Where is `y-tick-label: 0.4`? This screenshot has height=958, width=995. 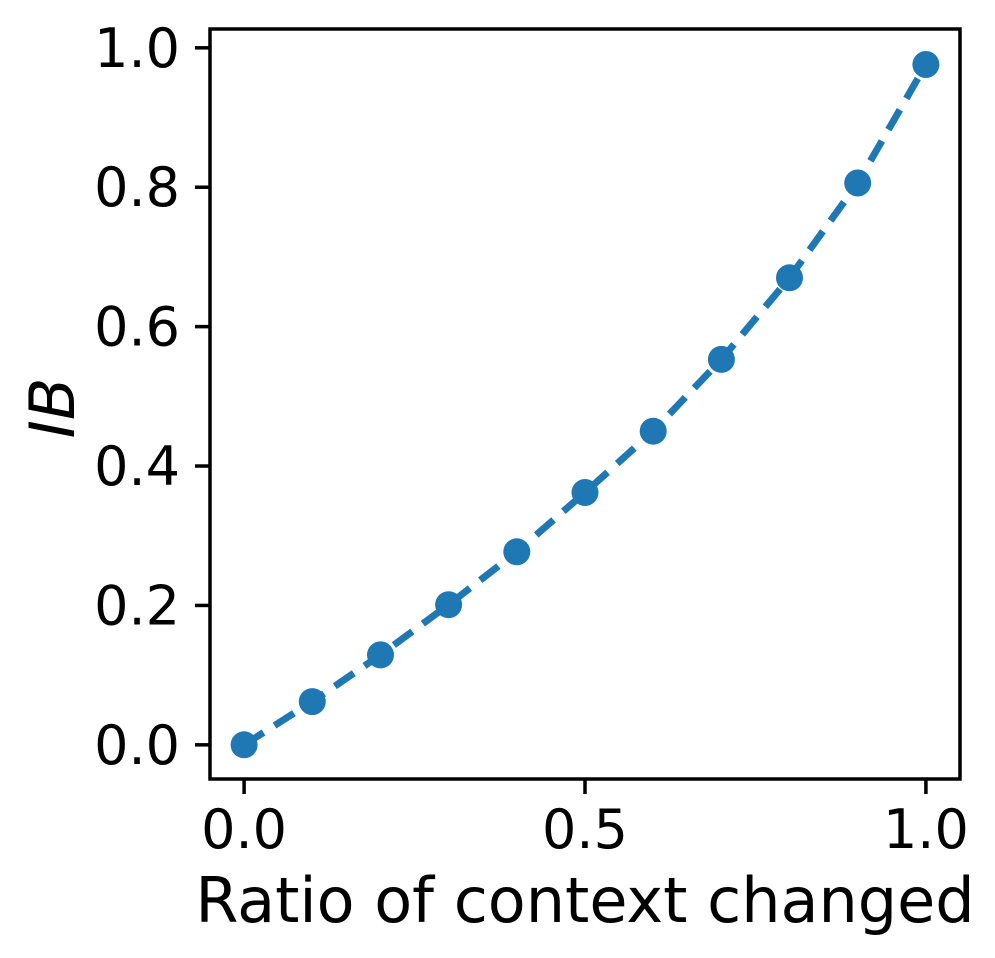 y-tick-label: 0.4 is located at coordinates (137, 466).